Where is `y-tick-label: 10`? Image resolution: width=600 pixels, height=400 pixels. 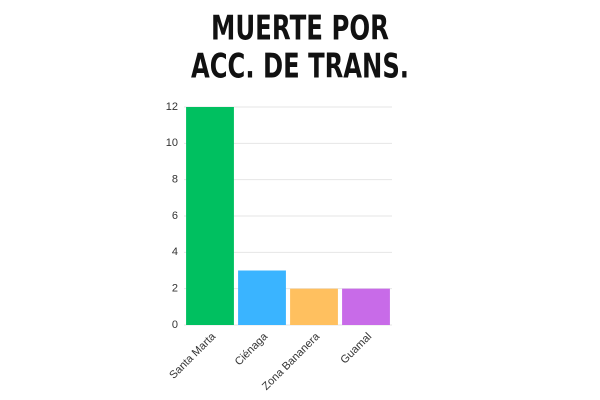 y-tick-label: 10 is located at coordinates (172, 143).